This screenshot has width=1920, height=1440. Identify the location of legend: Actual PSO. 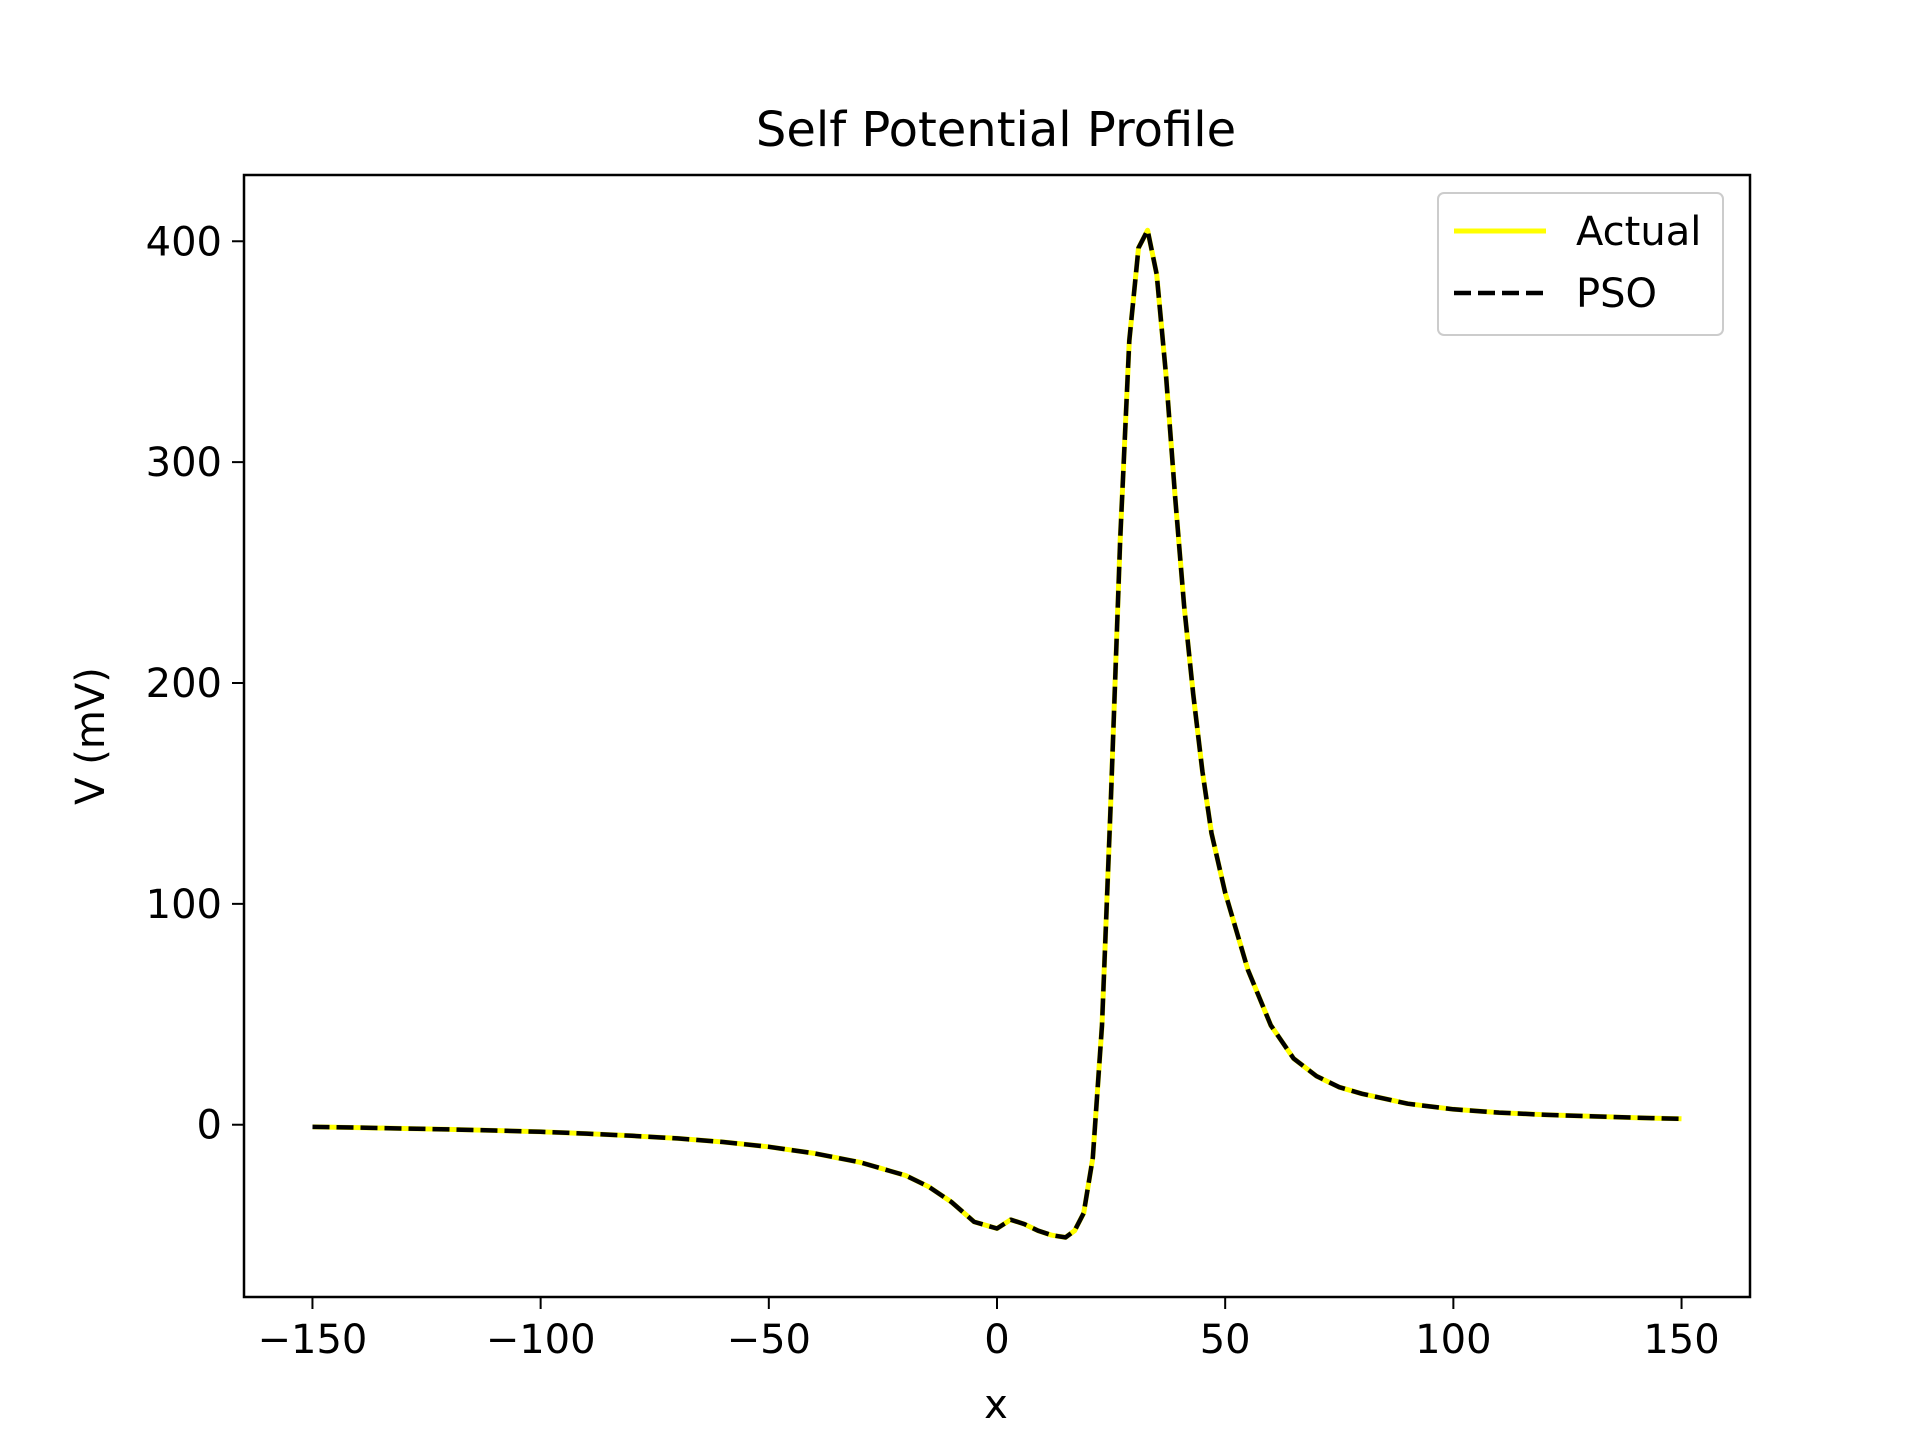
(1580, 264).